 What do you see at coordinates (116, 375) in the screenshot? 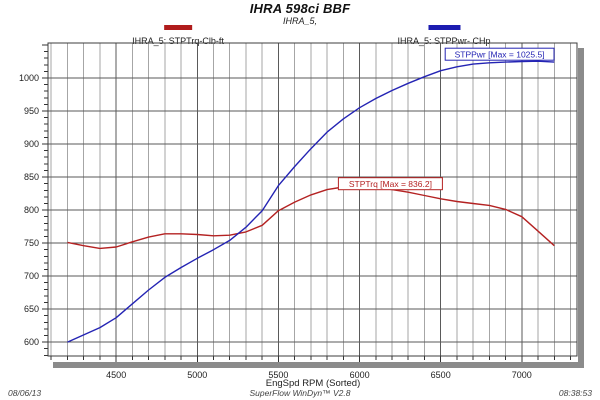
I see `svg-text: 4500` at bounding box center [116, 375].